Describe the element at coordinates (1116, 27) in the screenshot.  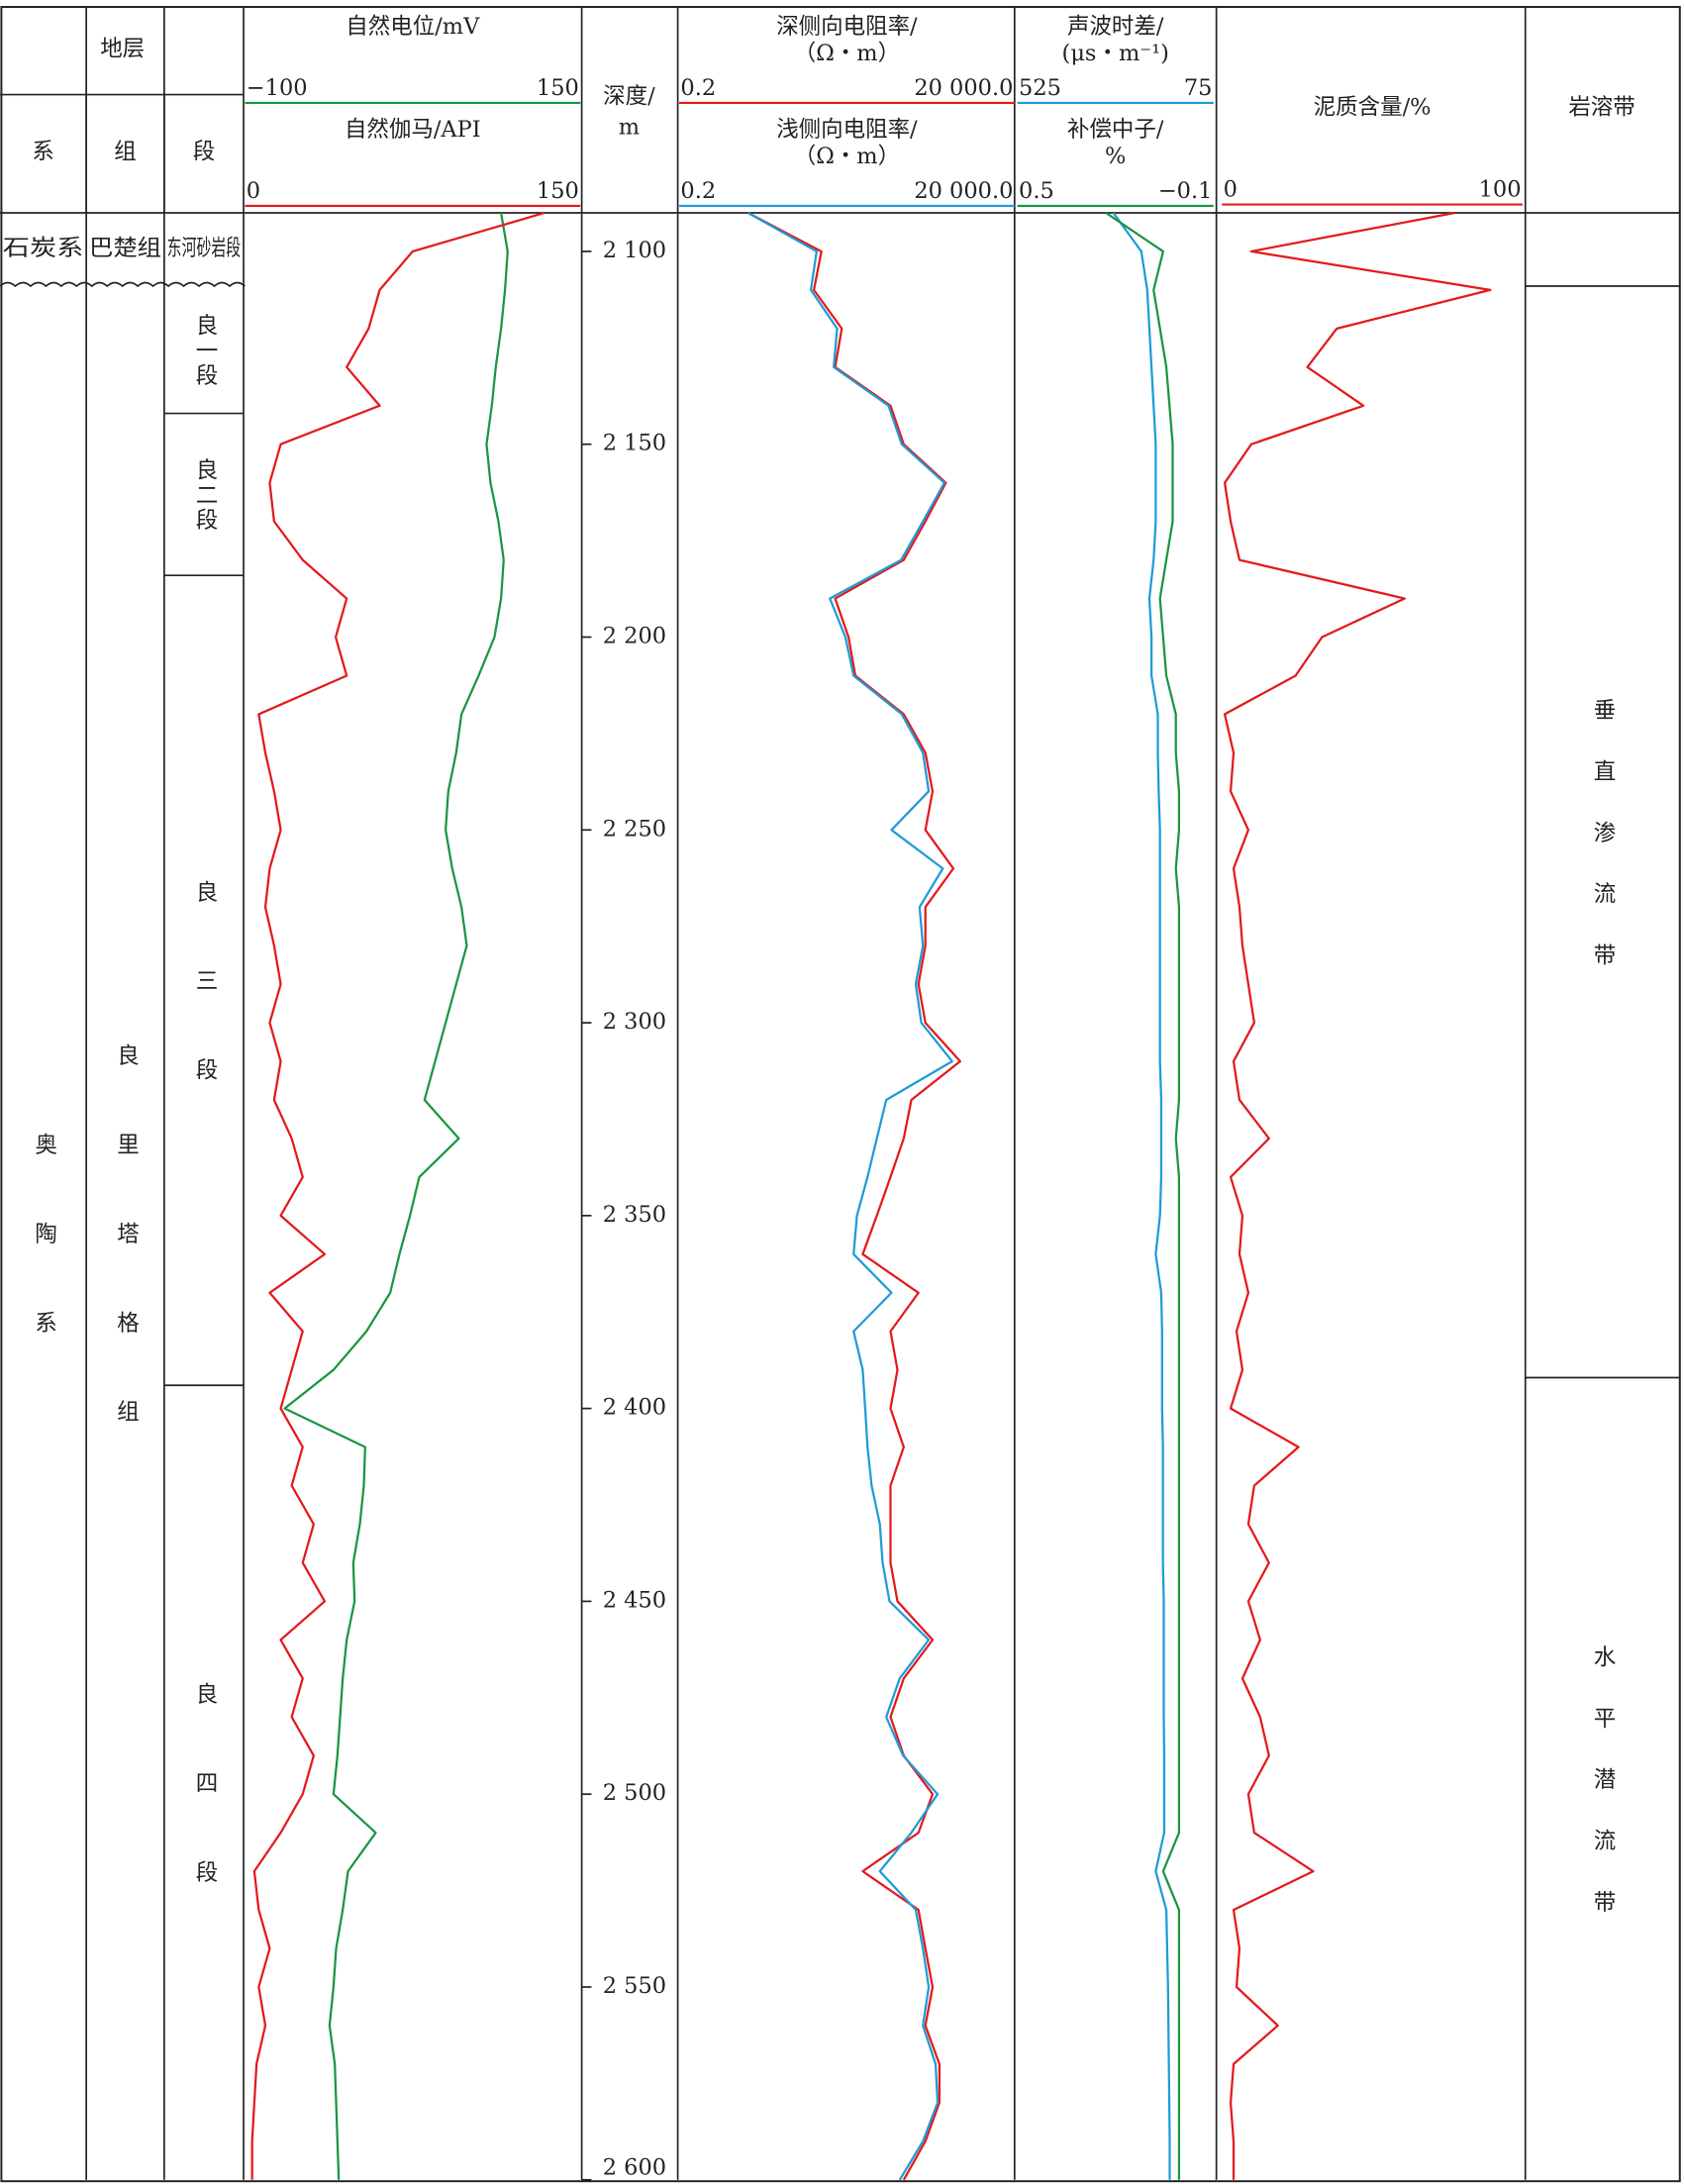
I see `curve-name: 声波时差/` at that location.